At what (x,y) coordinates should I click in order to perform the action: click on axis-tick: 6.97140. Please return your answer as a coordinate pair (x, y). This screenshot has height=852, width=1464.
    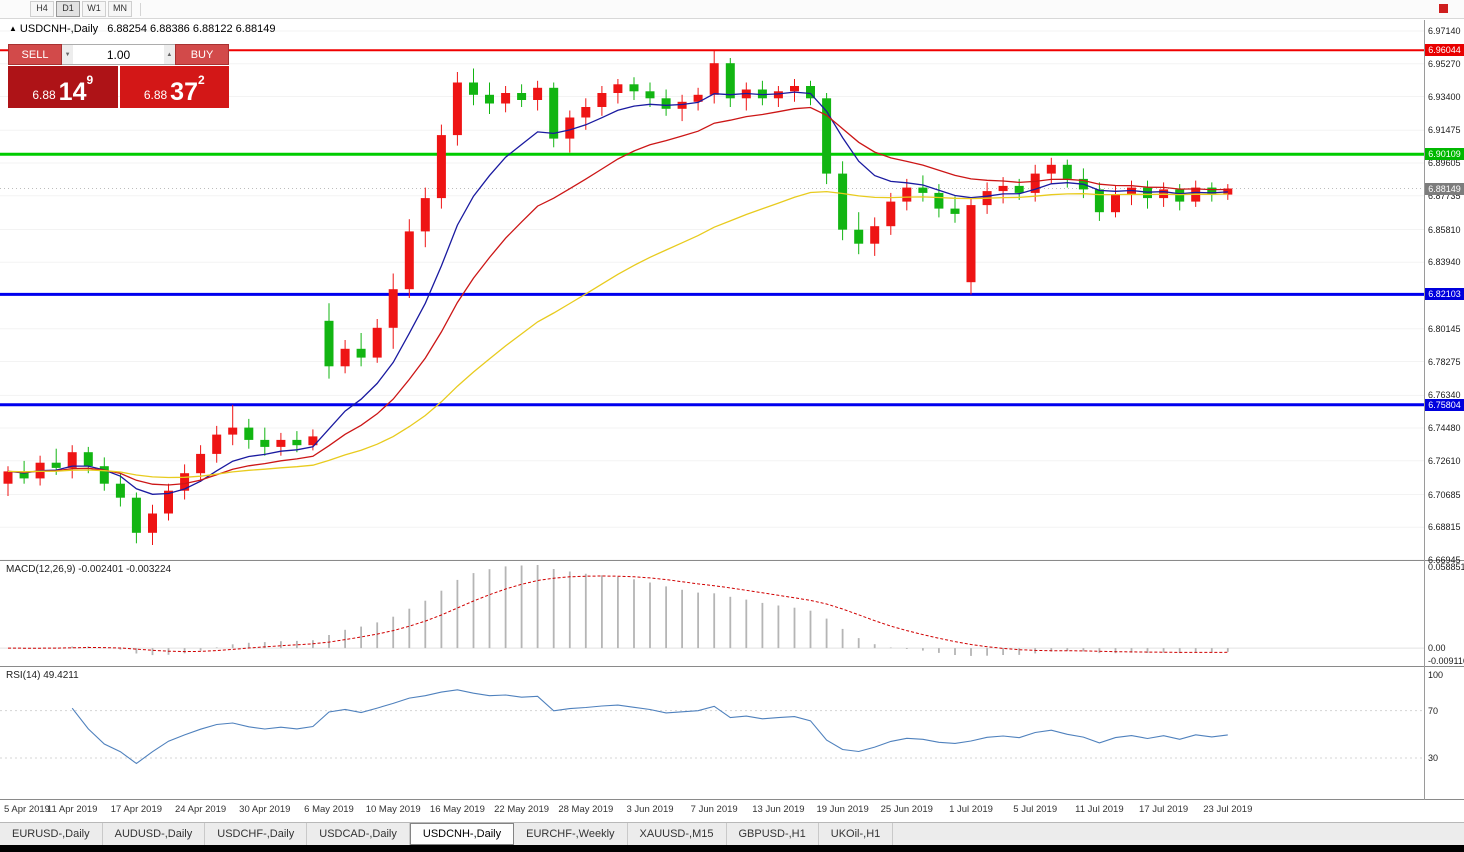
    Looking at the image, I should click on (1444, 31).